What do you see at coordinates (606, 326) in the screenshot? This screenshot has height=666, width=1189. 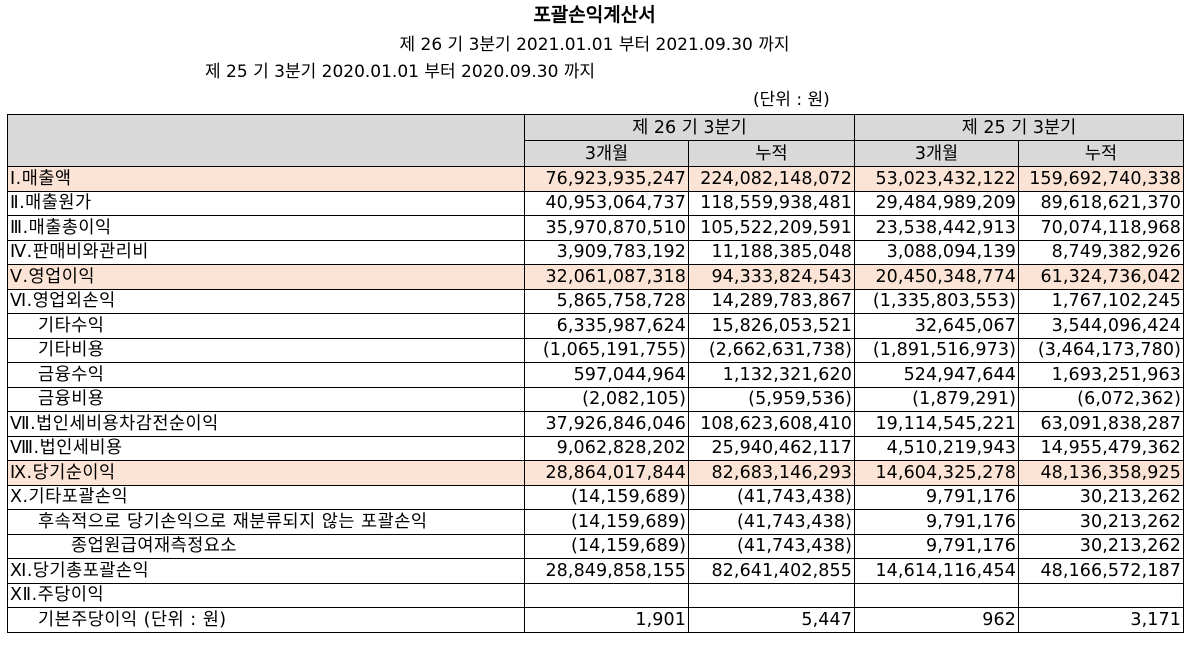 I see `current-3m-value: 6,335,987,624` at bounding box center [606, 326].